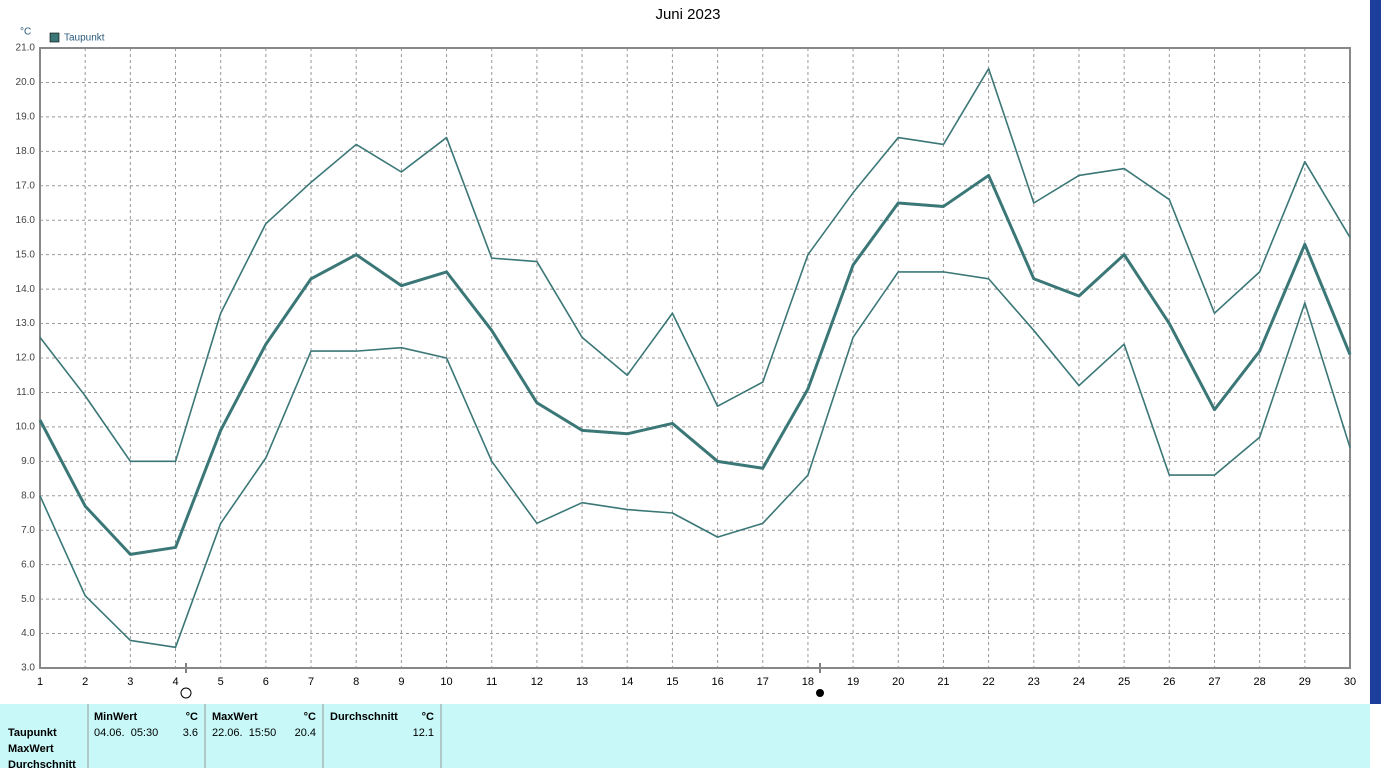 The height and width of the screenshot is (768, 1381). Describe the element at coordinates (763, 682) in the screenshot. I see `x-tick-label: 17` at that location.